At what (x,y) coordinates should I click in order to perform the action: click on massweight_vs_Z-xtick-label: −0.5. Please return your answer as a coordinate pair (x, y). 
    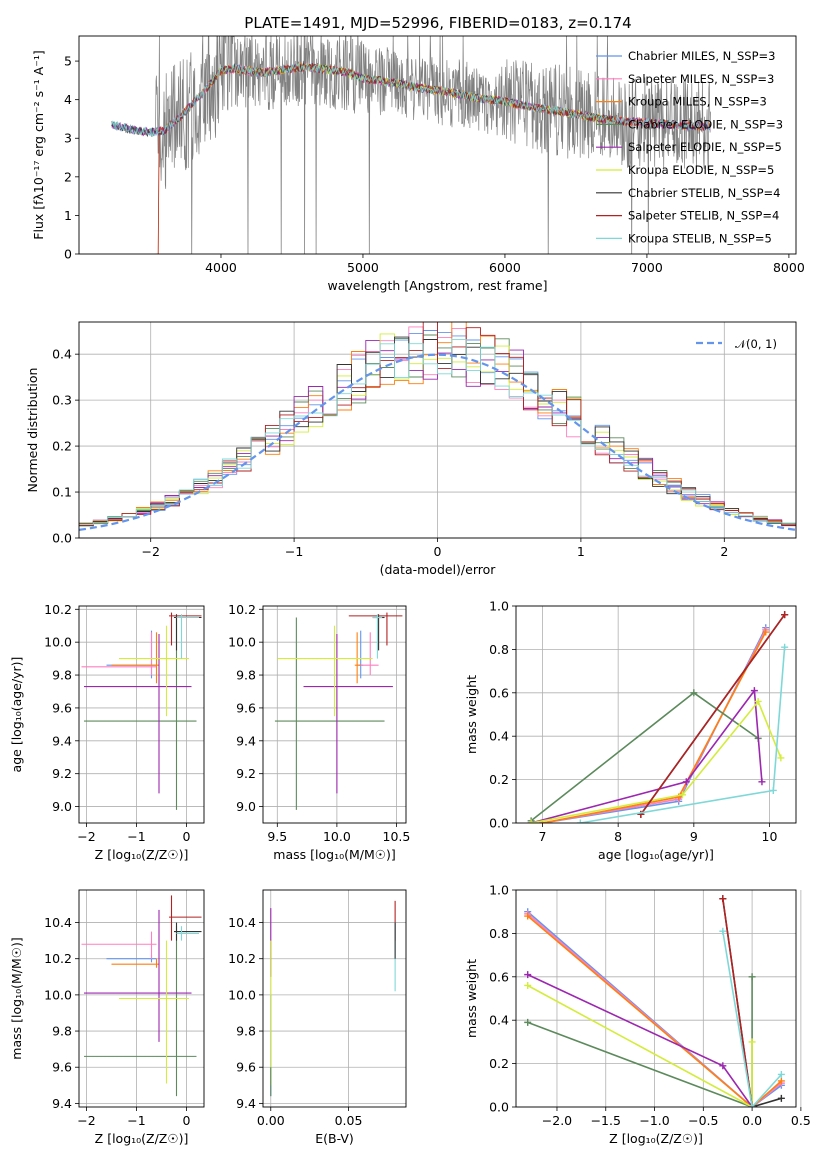
    Looking at the image, I should click on (703, 1120).